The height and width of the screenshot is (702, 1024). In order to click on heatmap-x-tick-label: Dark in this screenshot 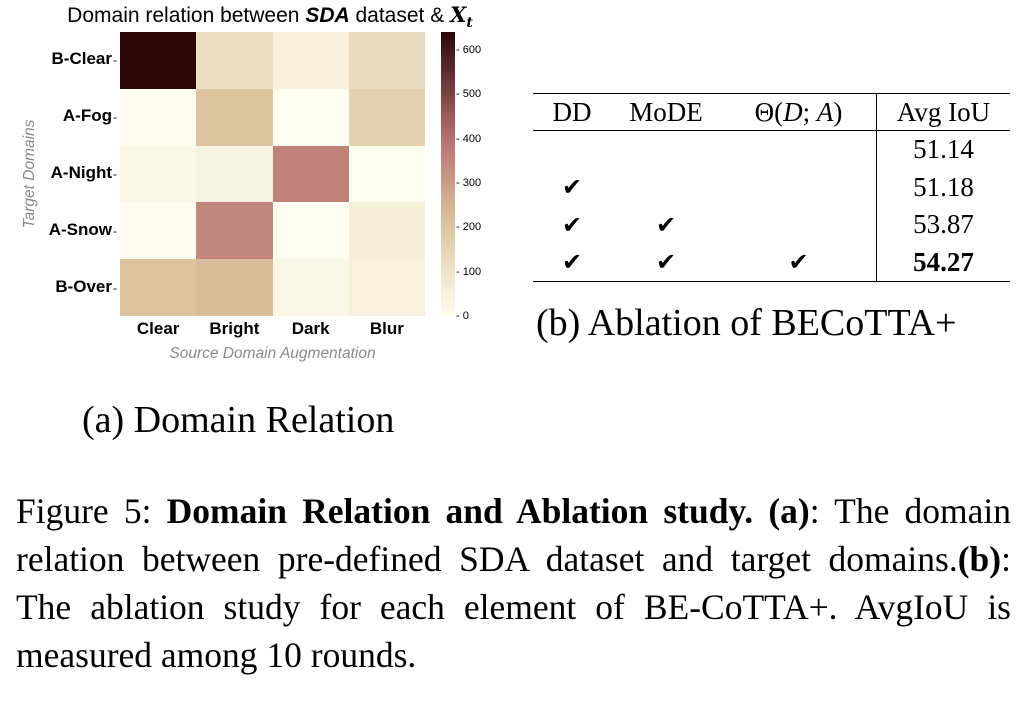, I will do `click(310, 328)`.